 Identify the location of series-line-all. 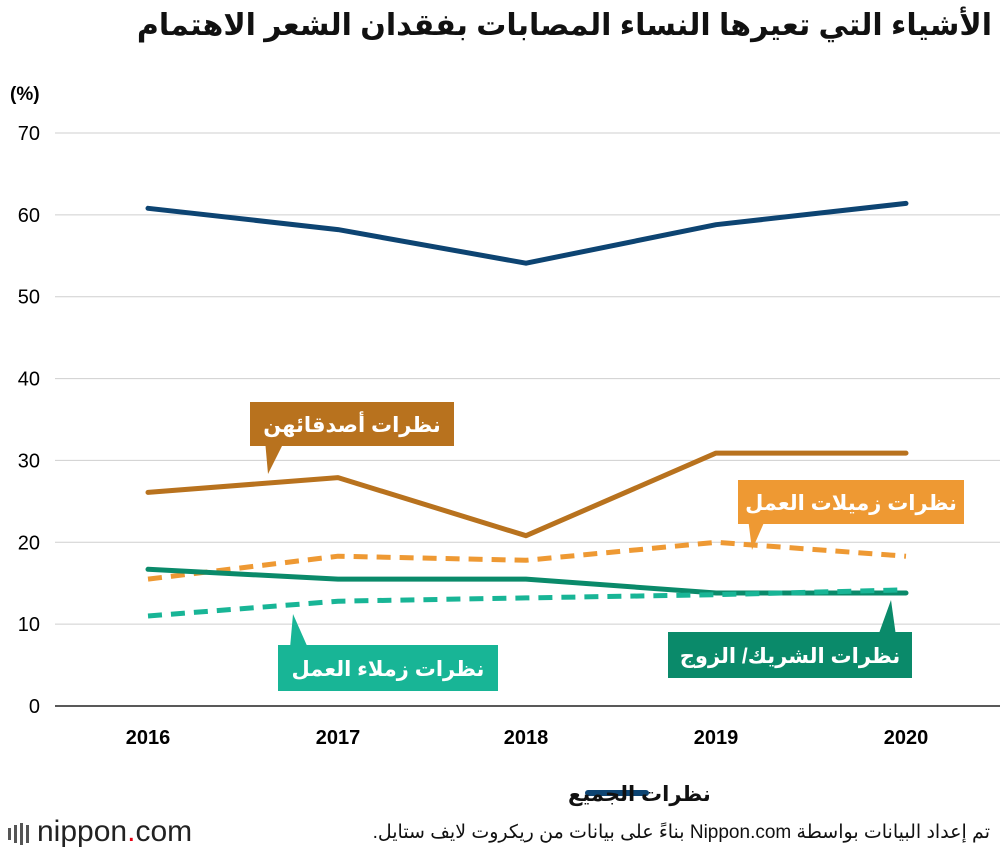
(527, 233).